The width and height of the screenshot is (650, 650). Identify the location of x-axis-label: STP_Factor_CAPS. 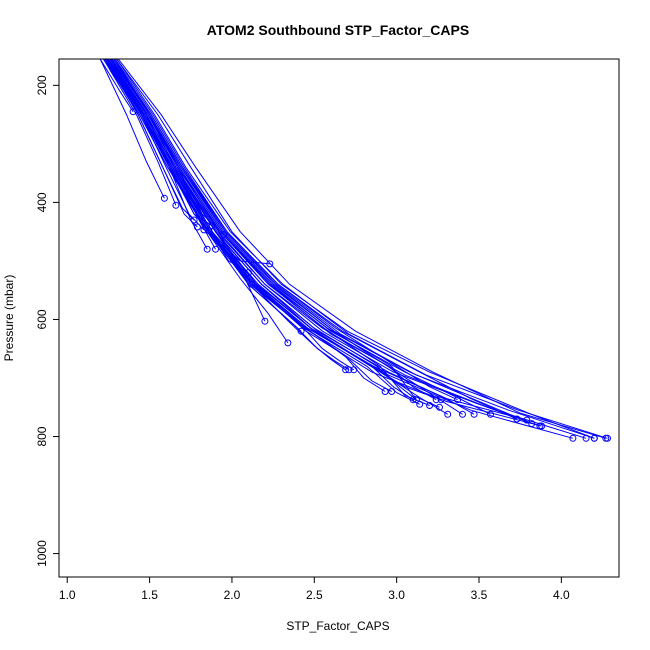
(337, 626).